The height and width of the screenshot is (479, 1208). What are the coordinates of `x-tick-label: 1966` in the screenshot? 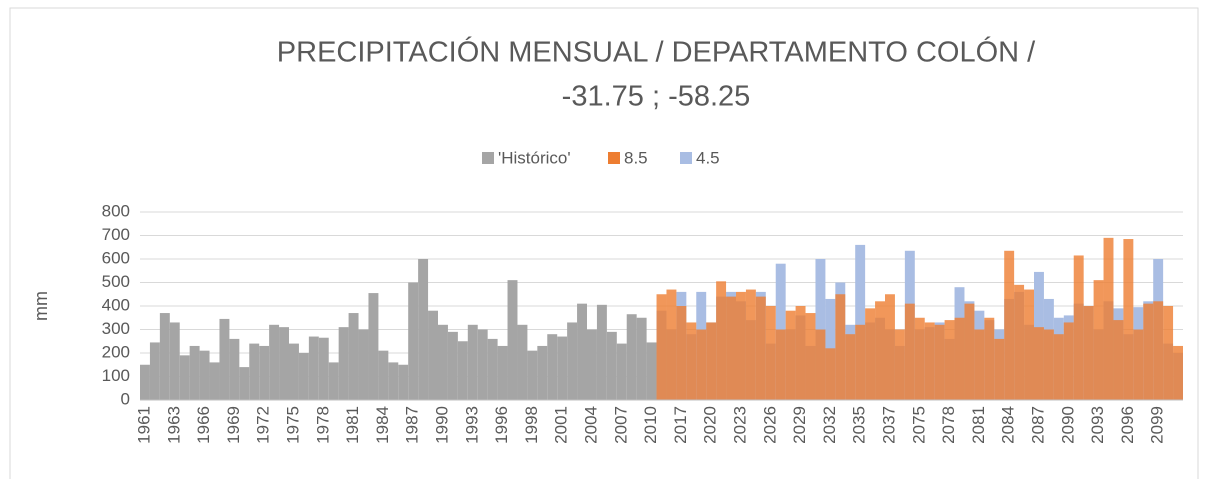 It's located at (203, 425).